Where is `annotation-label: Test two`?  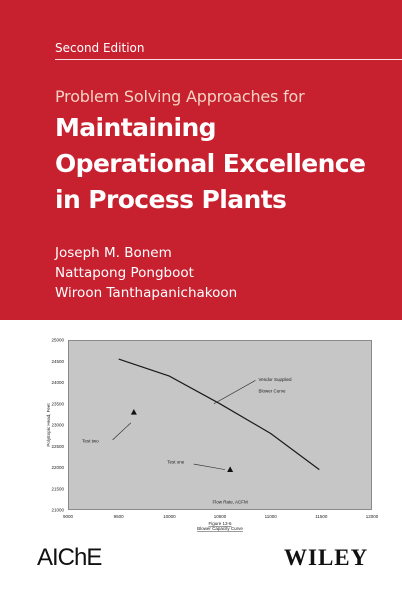
annotation-label: Test two is located at coordinates (90, 440).